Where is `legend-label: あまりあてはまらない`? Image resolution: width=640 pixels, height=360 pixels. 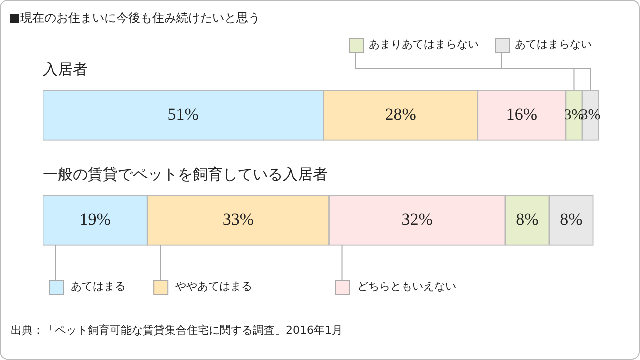 legend-label: あまりあてはまらない is located at coordinates (424, 44).